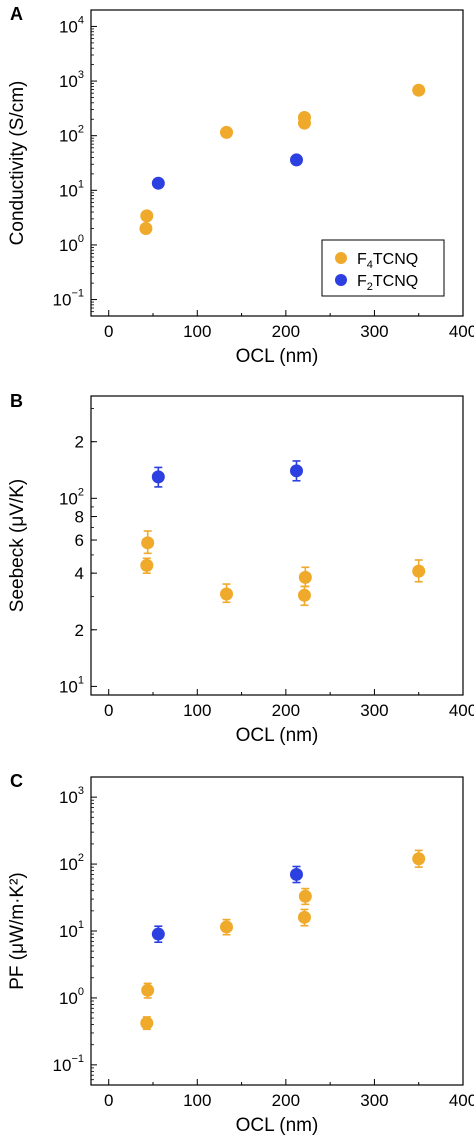  Describe the element at coordinates (16, 781) in the screenshot. I see `panel-letter: C` at that location.